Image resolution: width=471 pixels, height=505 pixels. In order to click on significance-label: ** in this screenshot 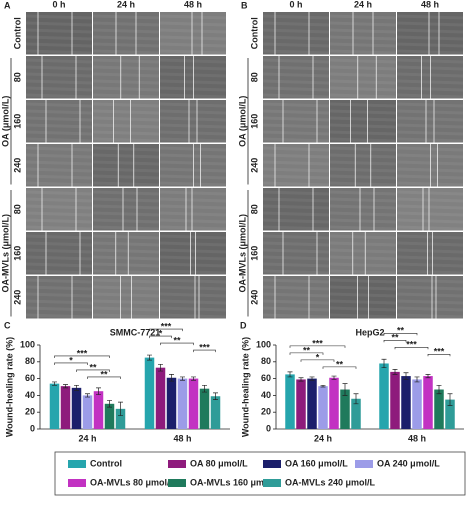, I will do `click(104, 374)`.